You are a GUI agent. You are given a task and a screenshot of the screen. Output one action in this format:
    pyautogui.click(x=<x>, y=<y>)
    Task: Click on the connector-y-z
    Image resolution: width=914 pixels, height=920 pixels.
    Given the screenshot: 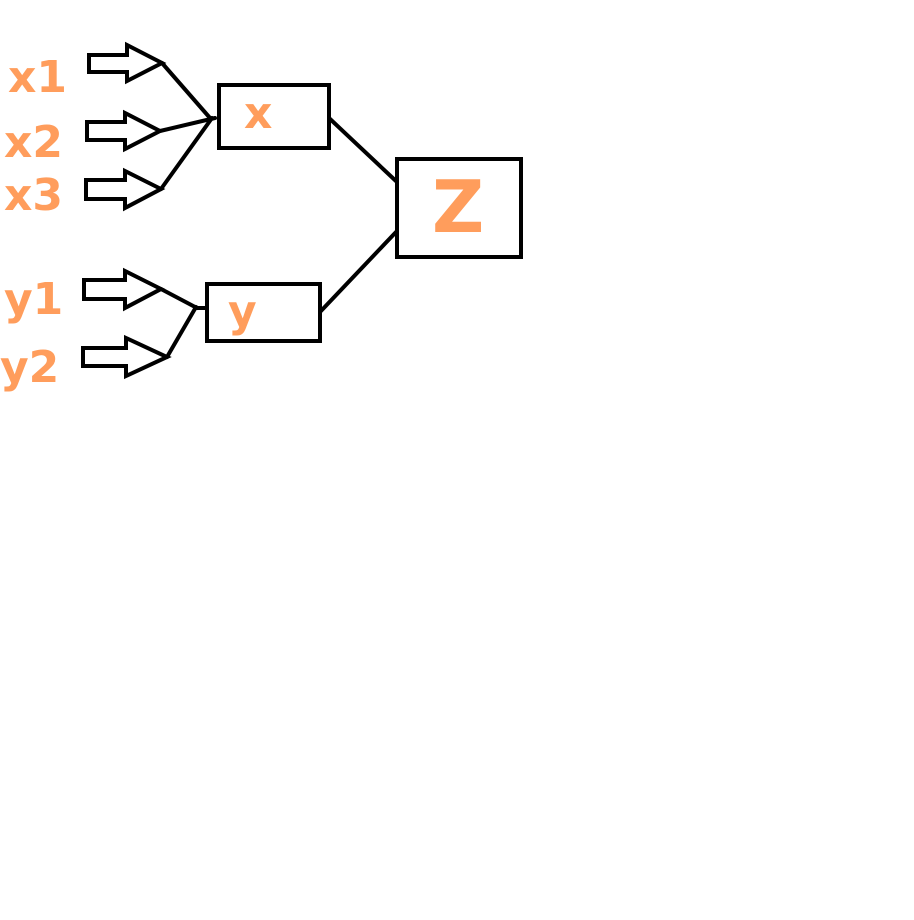 What is the action you would take?
    pyautogui.click(x=358, y=271)
    